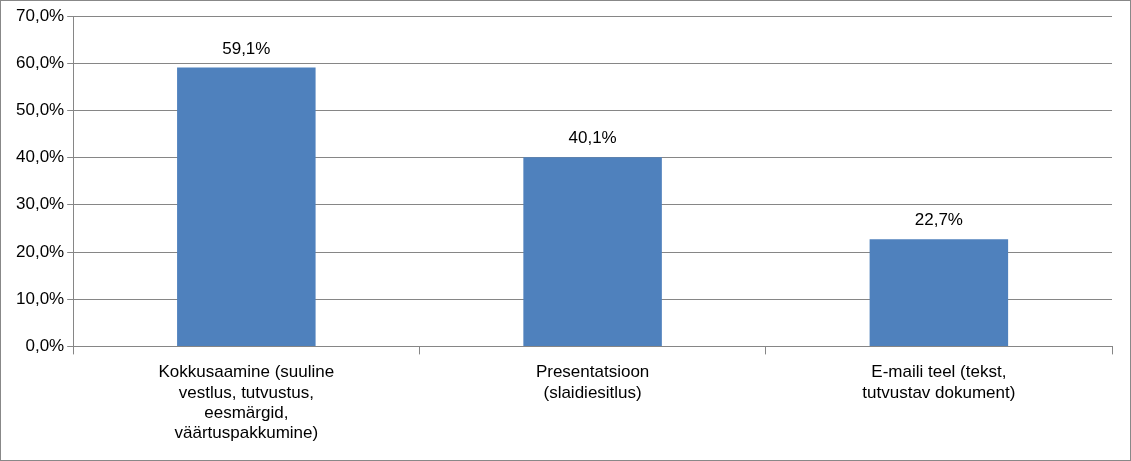 The image size is (1131, 461). What do you see at coordinates (40, 110) in the screenshot?
I see `y-tick-label: 50,0%` at bounding box center [40, 110].